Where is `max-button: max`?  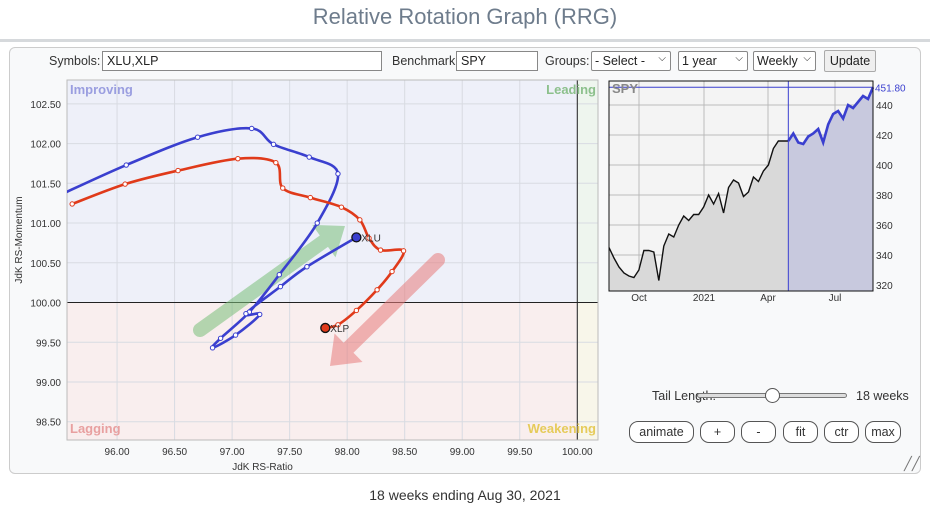 max-button: max is located at coordinates (883, 432).